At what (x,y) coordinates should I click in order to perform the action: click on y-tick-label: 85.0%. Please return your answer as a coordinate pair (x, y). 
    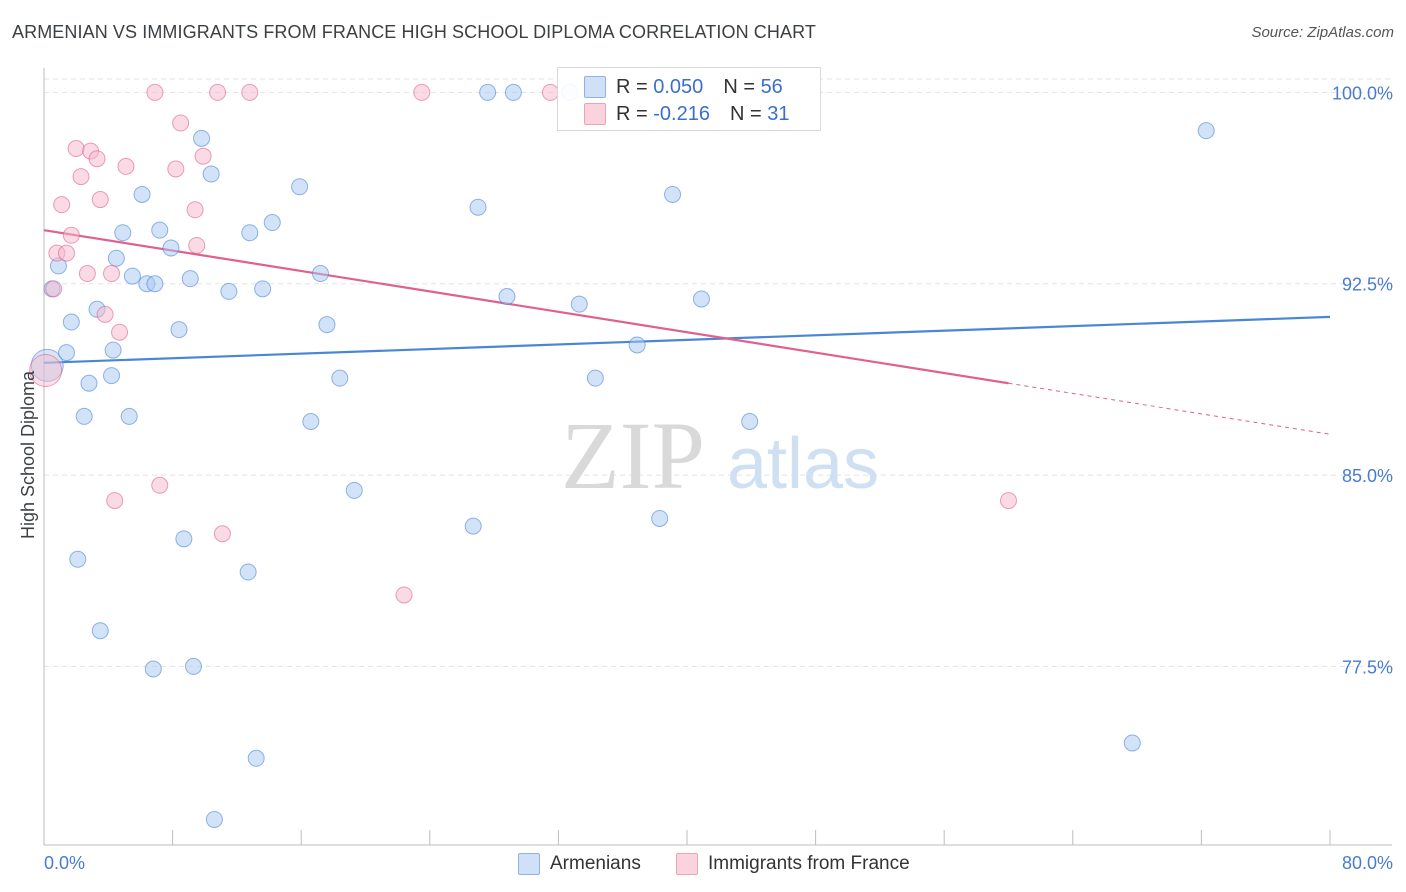
    Looking at the image, I should click on (1367, 476).